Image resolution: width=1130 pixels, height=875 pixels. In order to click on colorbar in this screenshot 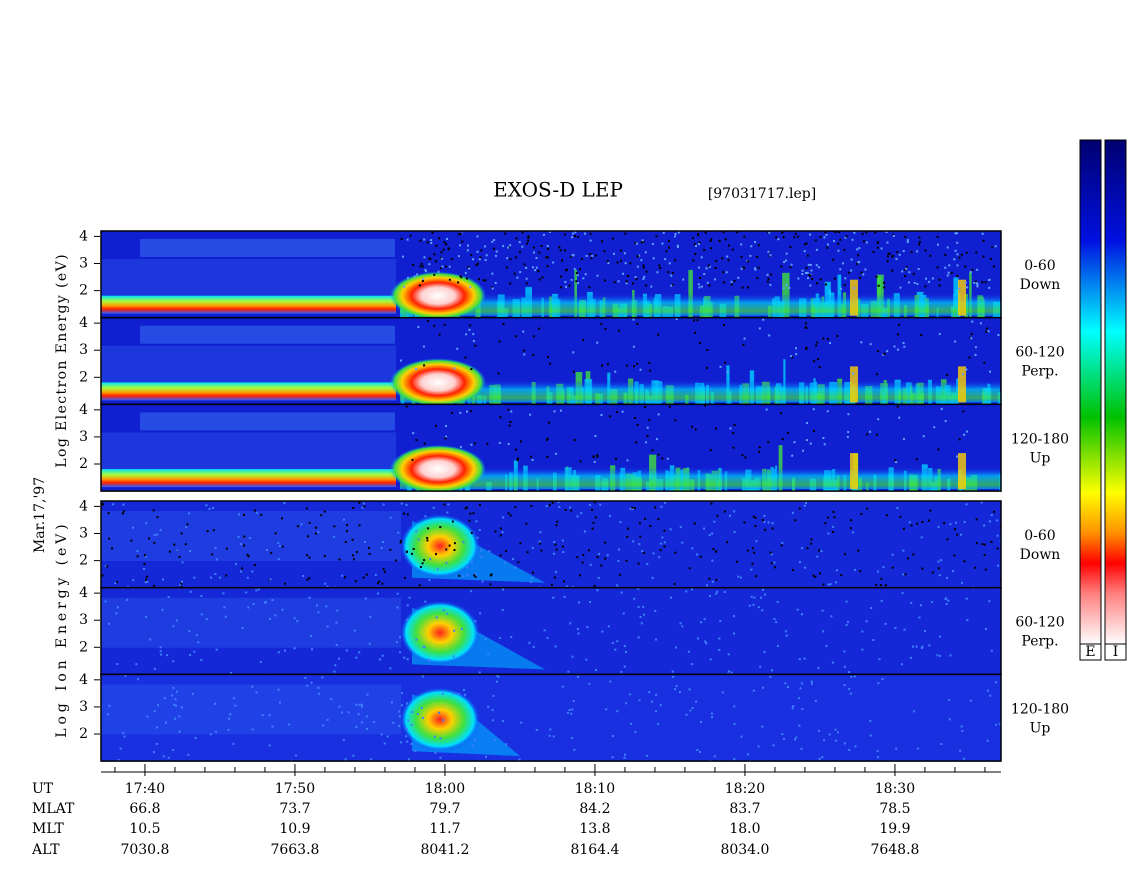, I will do `click(1115, 392)`.